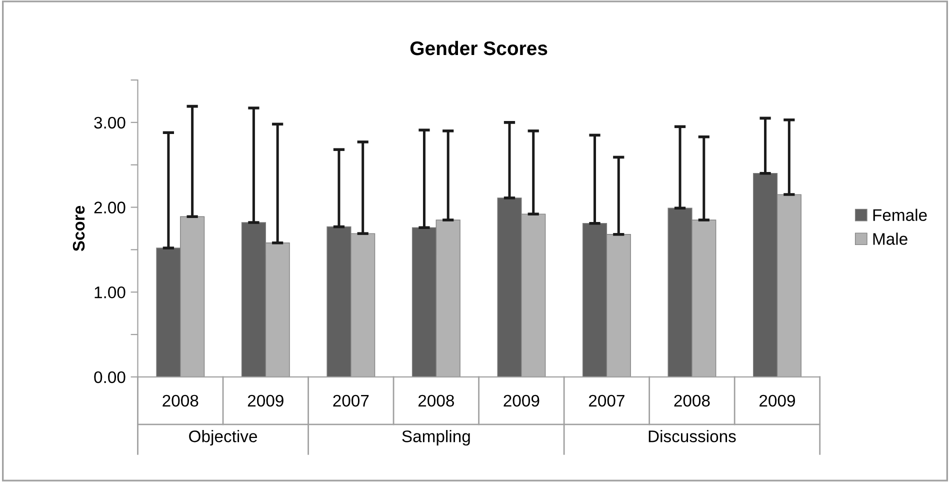 This screenshot has width=950, height=482. I want to click on y-axis-title: Score, so click(78, 229).